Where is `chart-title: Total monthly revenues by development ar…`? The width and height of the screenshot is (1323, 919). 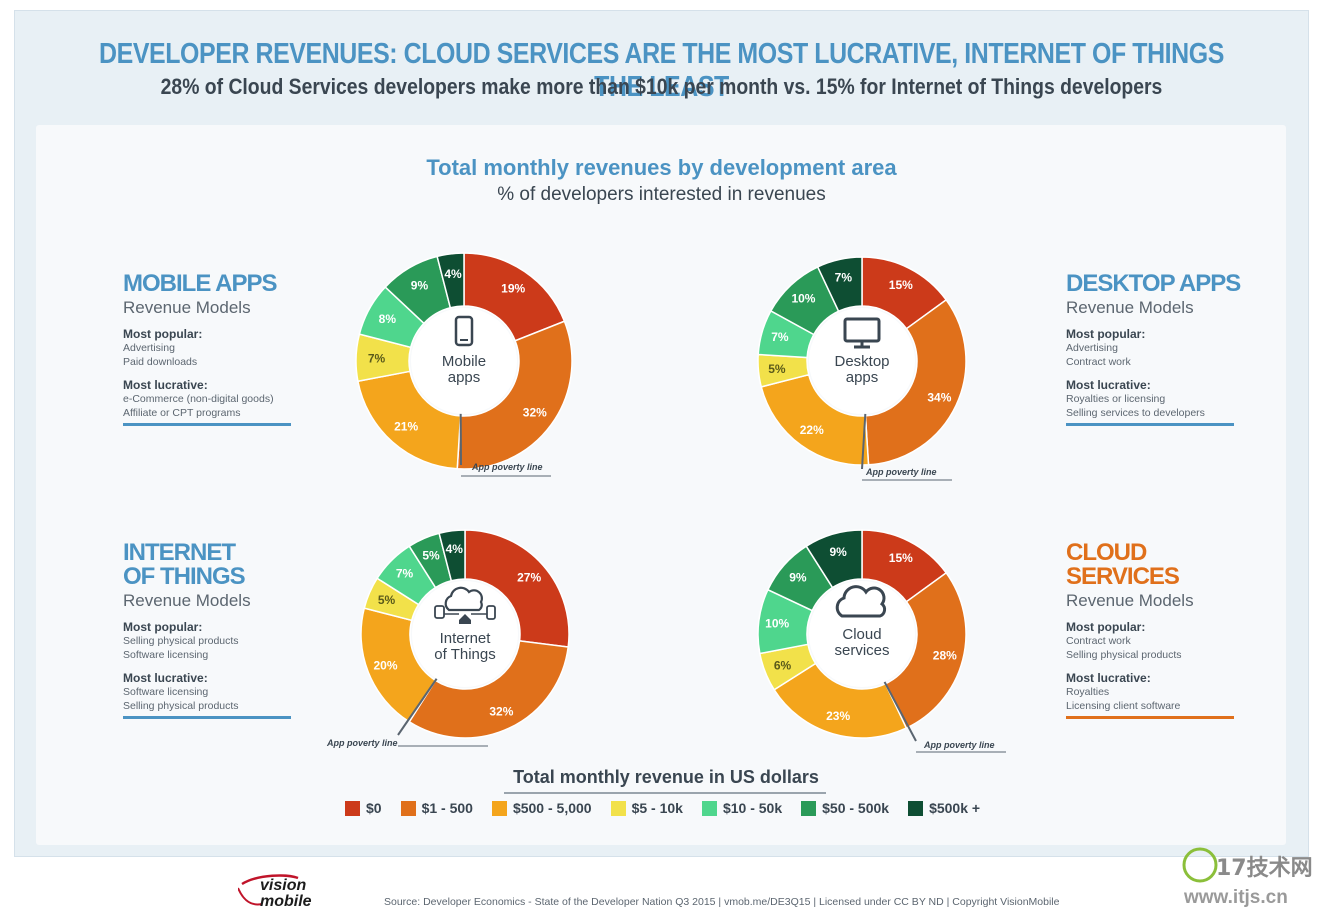 chart-title: Total monthly revenues by development ar… is located at coordinates (661, 167).